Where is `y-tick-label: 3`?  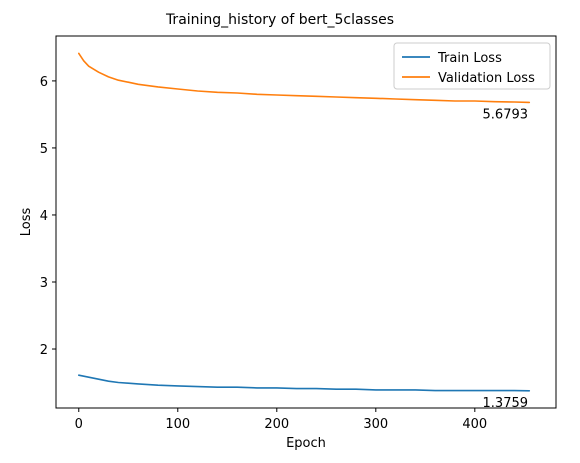
y-tick-label: 3 is located at coordinates (44, 283).